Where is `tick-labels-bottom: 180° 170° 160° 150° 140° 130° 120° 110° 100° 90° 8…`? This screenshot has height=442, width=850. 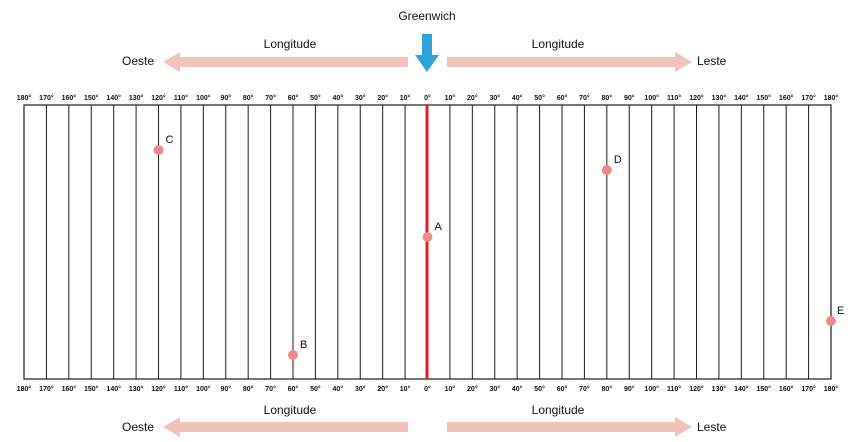
tick-labels-bottom: 180° 170° 160° 150° 140° 130° 120° 110° 100° 90° 8… is located at coordinates (428, 389).